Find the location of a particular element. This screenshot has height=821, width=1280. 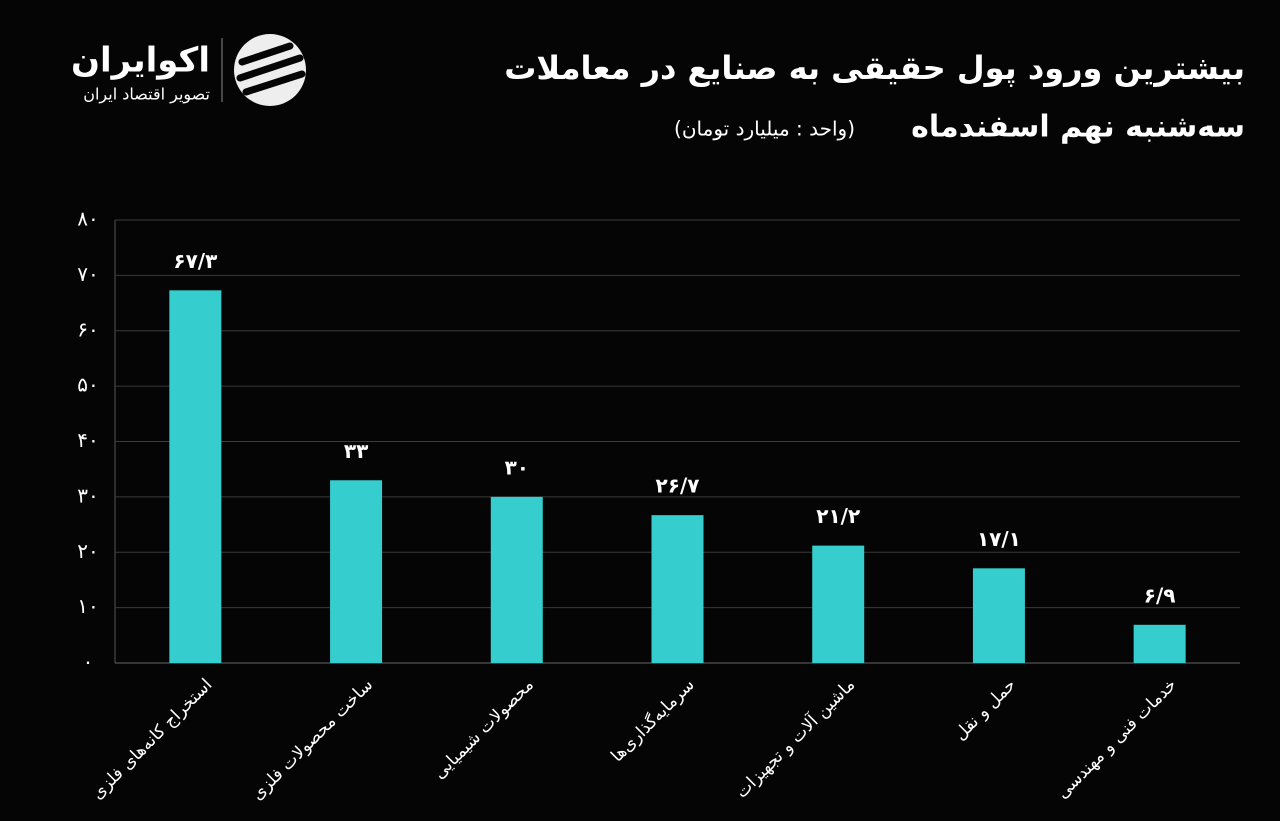

logo-name: اکوایران is located at coordinates (140, 61).